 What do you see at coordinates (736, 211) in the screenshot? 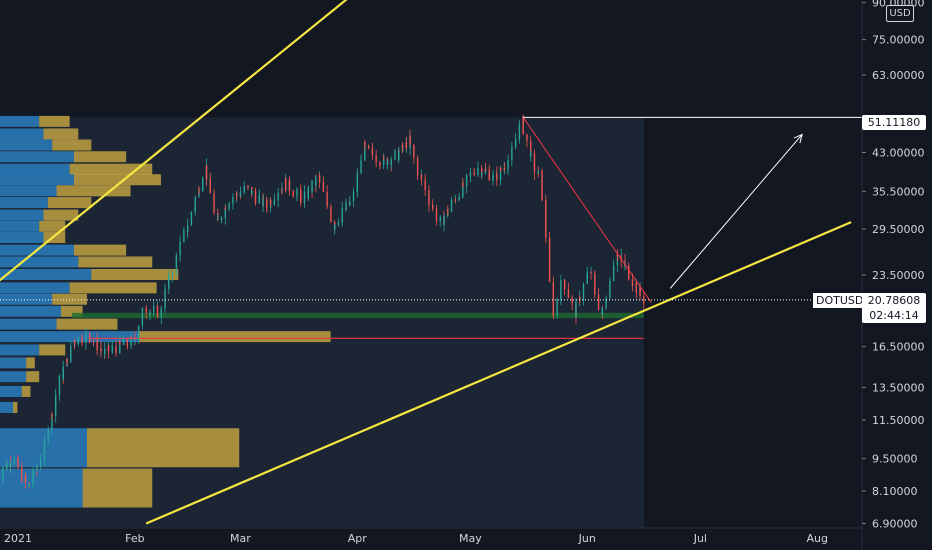
I see `projection-arrow-line` at bounding box center [736, 211].